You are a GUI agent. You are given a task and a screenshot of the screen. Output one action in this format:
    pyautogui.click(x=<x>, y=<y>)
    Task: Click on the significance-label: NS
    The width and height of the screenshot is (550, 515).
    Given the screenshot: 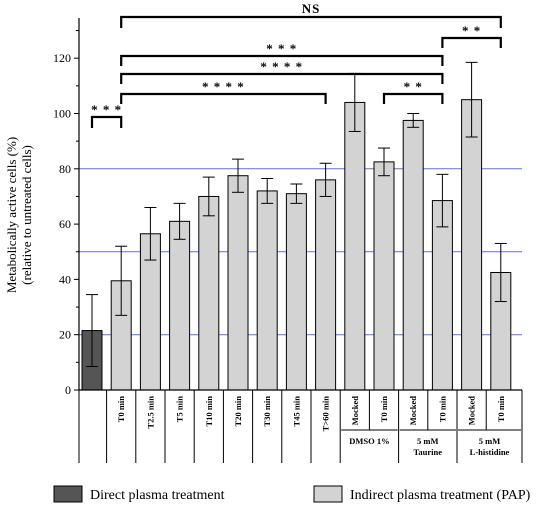 What is the action you would take?
    pyautogui.click(x=311, y=8)
    